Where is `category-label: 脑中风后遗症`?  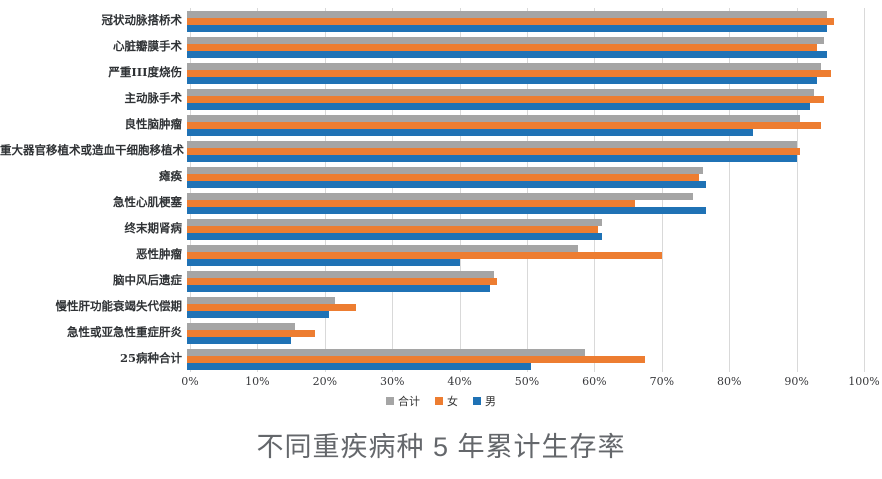
category-label: 脑中风后遗症 is located at coordinates (147, 280).